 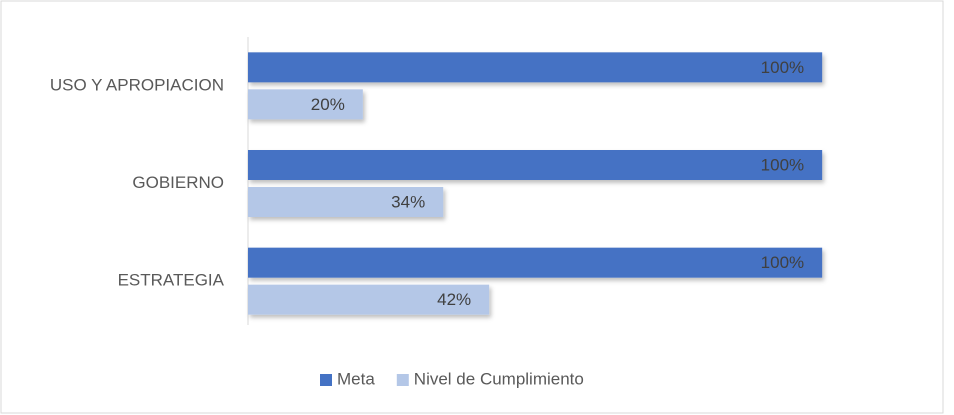 I want to click on category-label: USO Y APROPIACION, so click(x=137, y=84).